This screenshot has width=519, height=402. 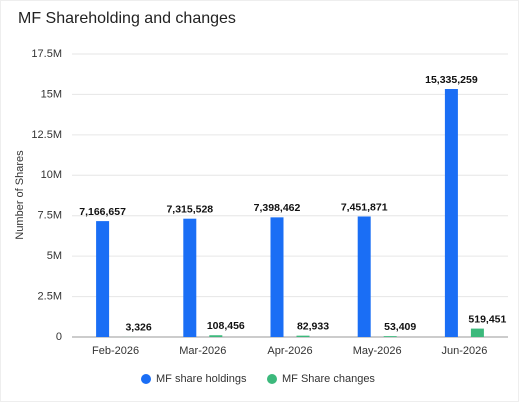 I want to click on data-label: 7,315,528, so click(x=189, y=209).